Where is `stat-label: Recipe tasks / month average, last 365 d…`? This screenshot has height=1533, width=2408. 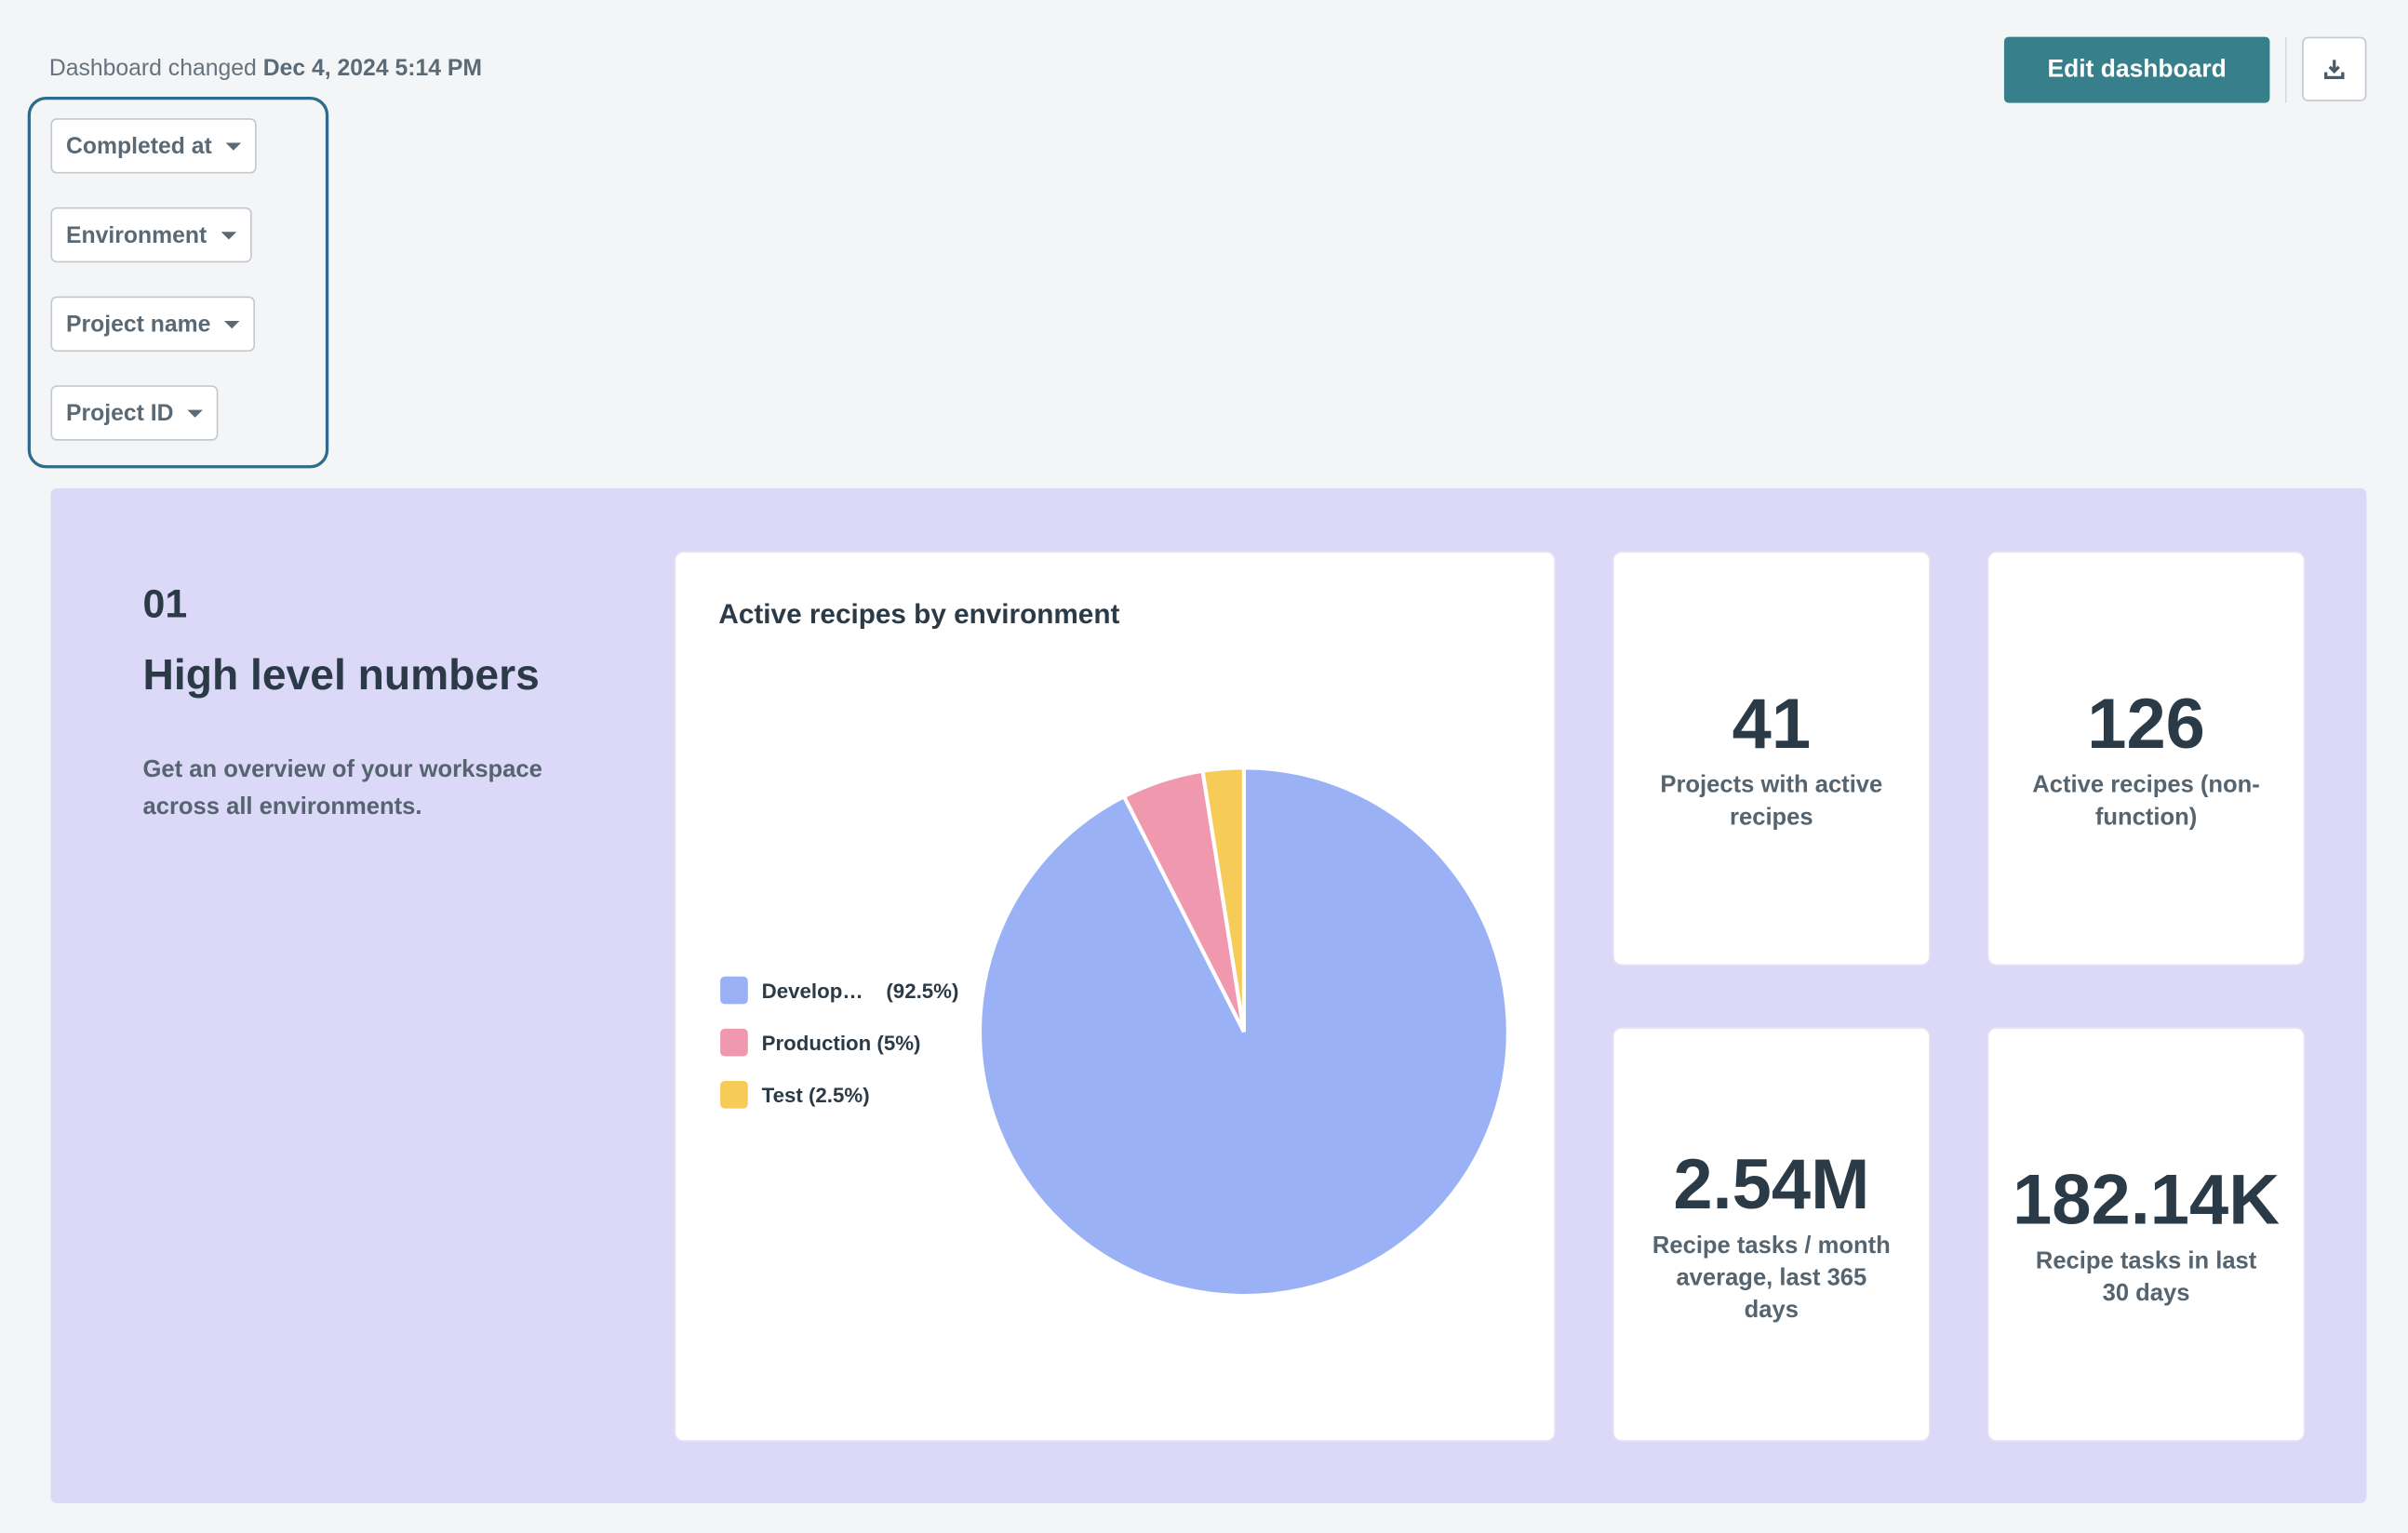 stat-label: Recipe tasks / month average, last 365 d… is located at coordinates (1772, 1277).